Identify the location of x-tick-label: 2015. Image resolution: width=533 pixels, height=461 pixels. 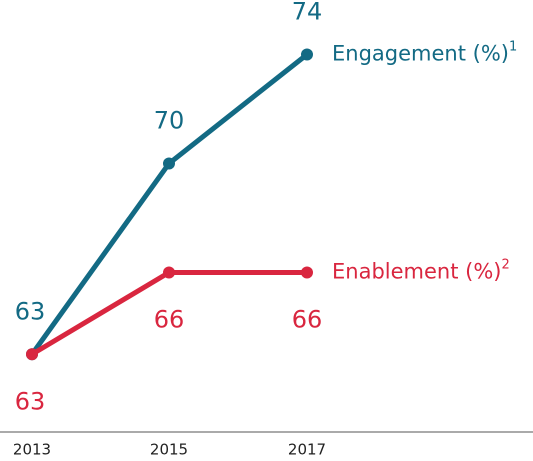
(169, 450).